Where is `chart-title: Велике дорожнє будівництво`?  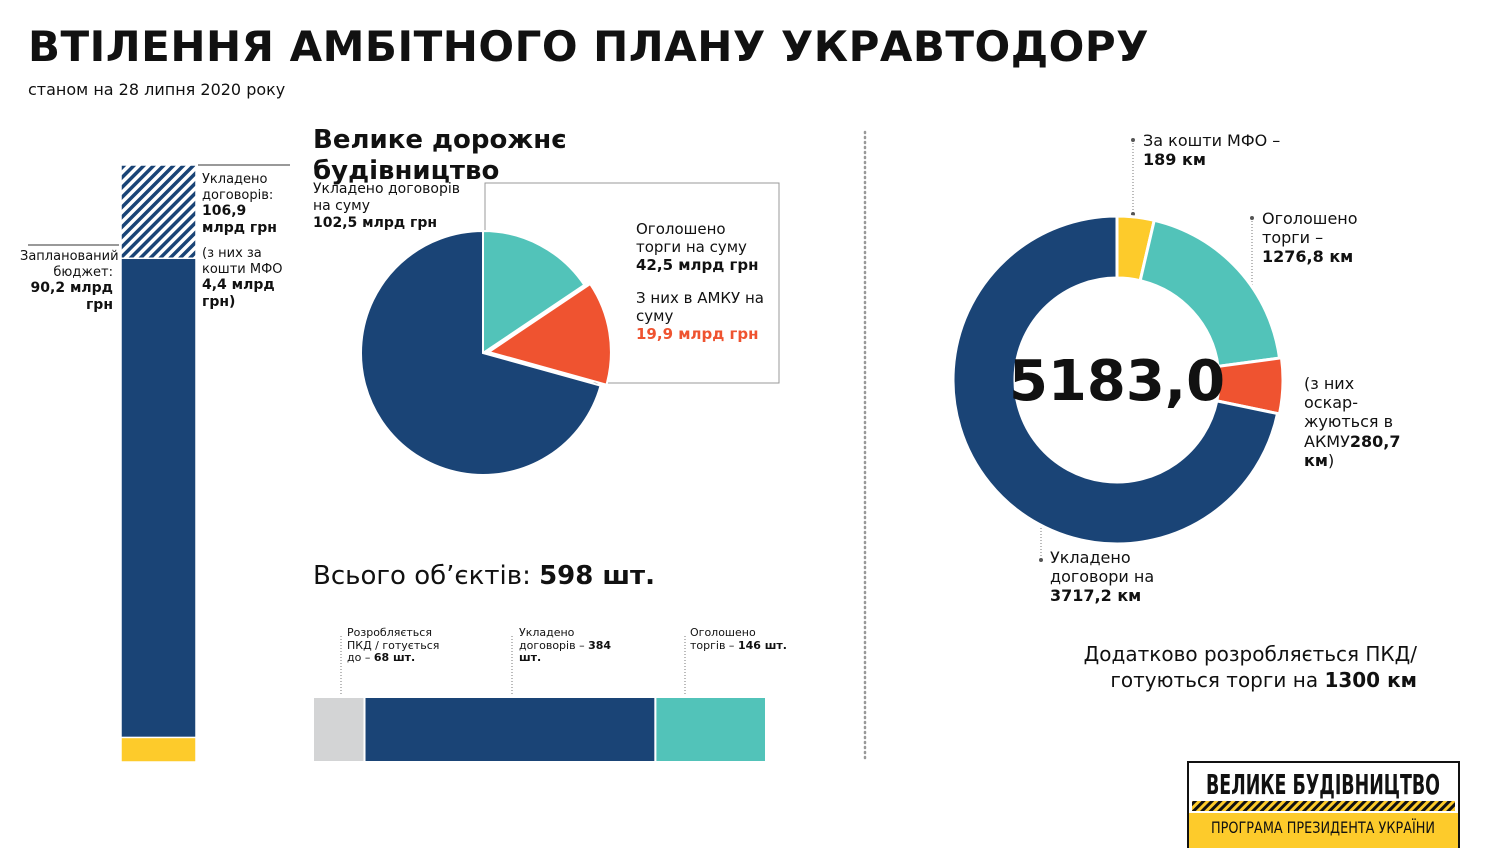
chart-title: Велике дорожнє будівництво is located at coordinates (523, 156).